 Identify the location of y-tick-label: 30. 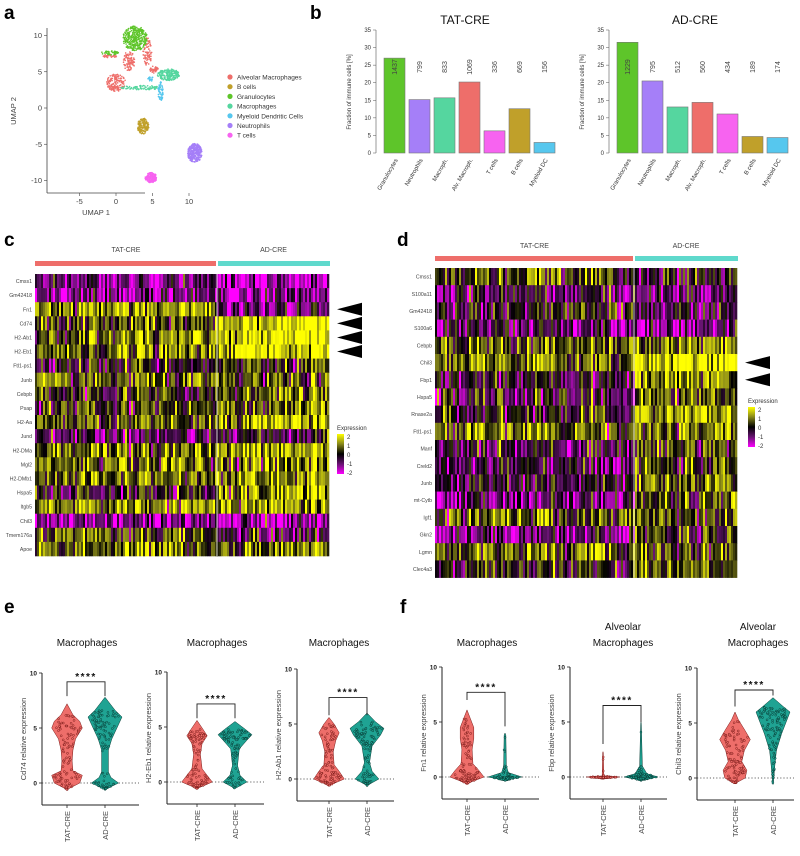
(600, 49).